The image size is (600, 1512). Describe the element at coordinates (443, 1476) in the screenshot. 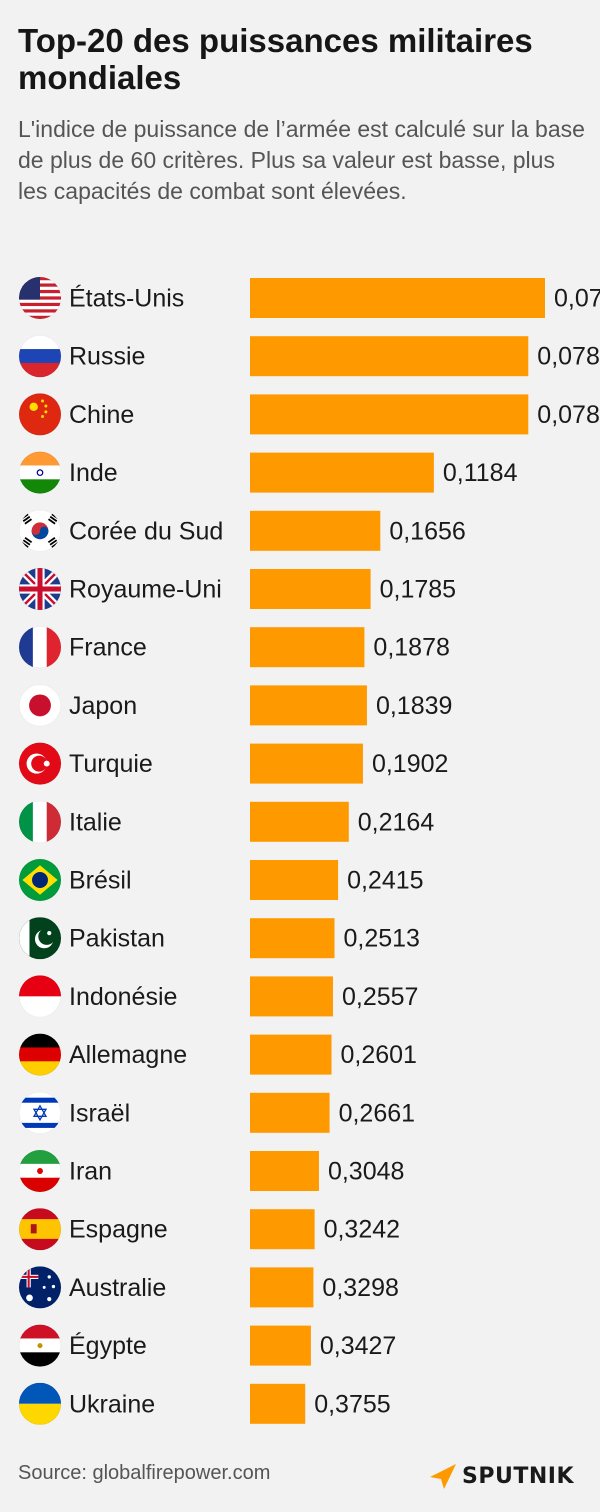

I see `sputnik-logo-icon` at that location.